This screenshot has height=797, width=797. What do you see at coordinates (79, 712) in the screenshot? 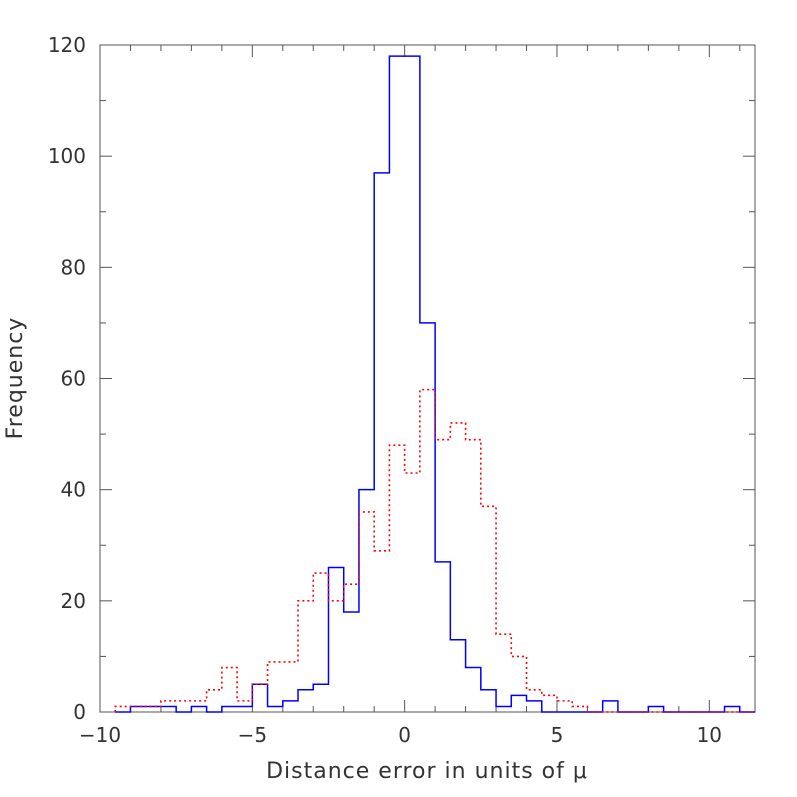
I see `y-tick-label: 0` at bounding box center [79, 712].